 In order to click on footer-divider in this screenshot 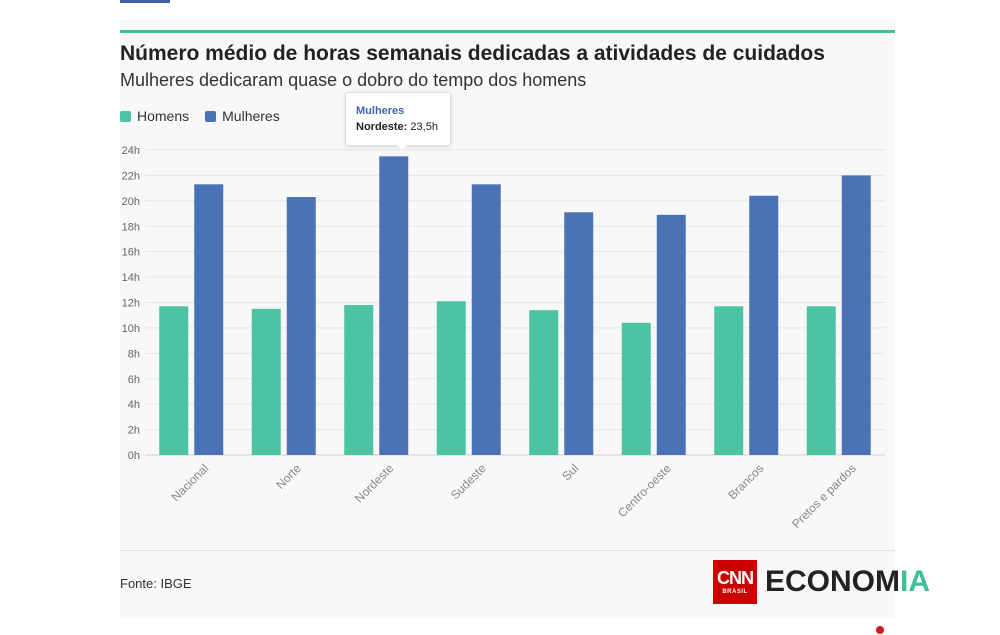, I will do `click(507, 550)`.